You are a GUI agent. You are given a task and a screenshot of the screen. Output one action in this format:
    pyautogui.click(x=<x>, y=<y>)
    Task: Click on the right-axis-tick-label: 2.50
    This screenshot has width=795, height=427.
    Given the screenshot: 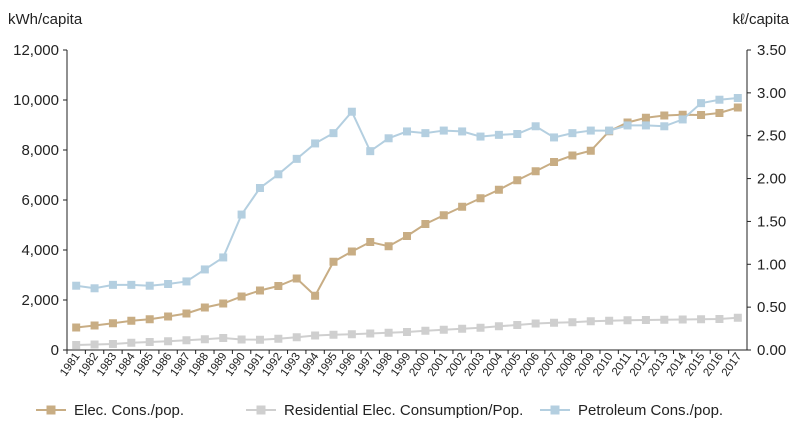 What is the action you would take?
    pyautogui.click(x=771, y=136)
    